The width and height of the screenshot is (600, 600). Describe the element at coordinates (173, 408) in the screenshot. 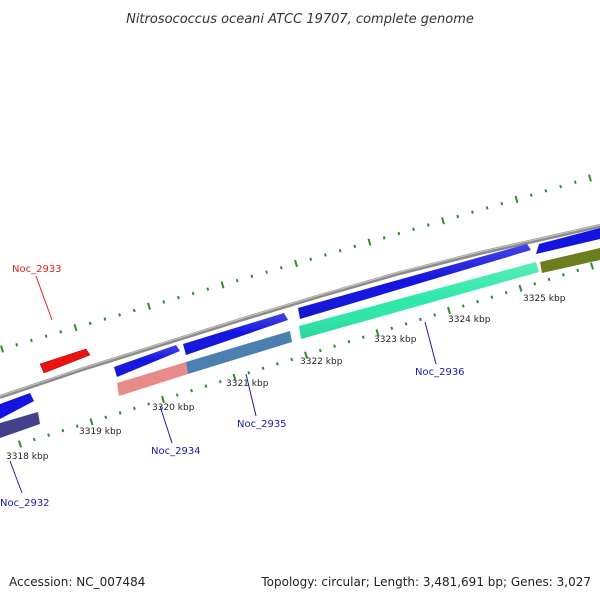

I see `scale-label: 3320 kbp` at that location.